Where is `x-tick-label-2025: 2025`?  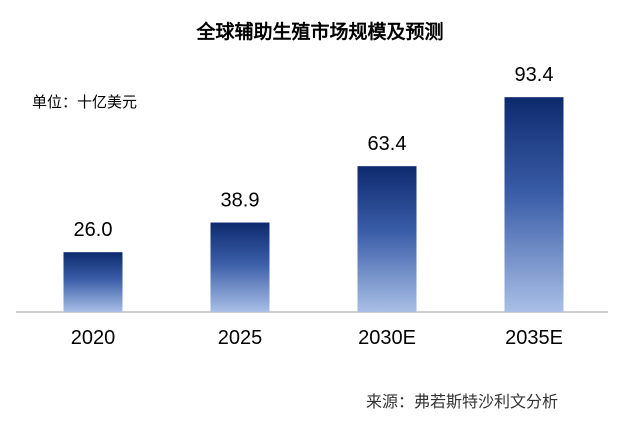
x-tick-label-2025: 2025 is located at coordinates (240, 338).